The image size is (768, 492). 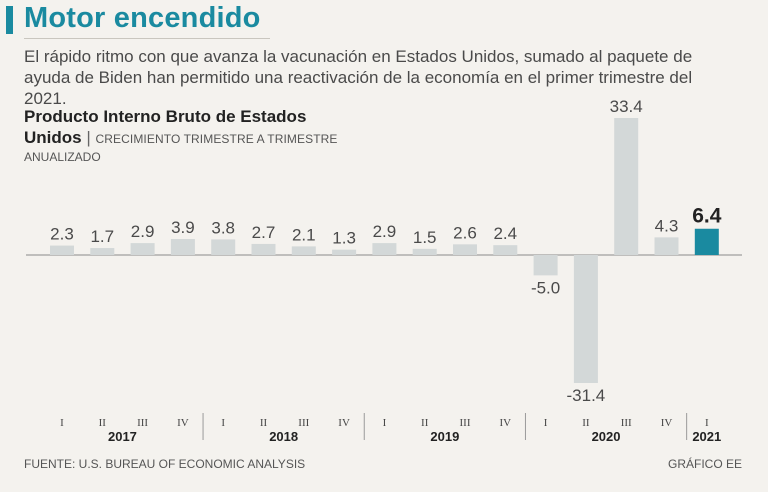 What do you see at coordinates (505, 423) in the screenshot?
I see `quarter-tick-12: IV` at bounding box center [505, 423].